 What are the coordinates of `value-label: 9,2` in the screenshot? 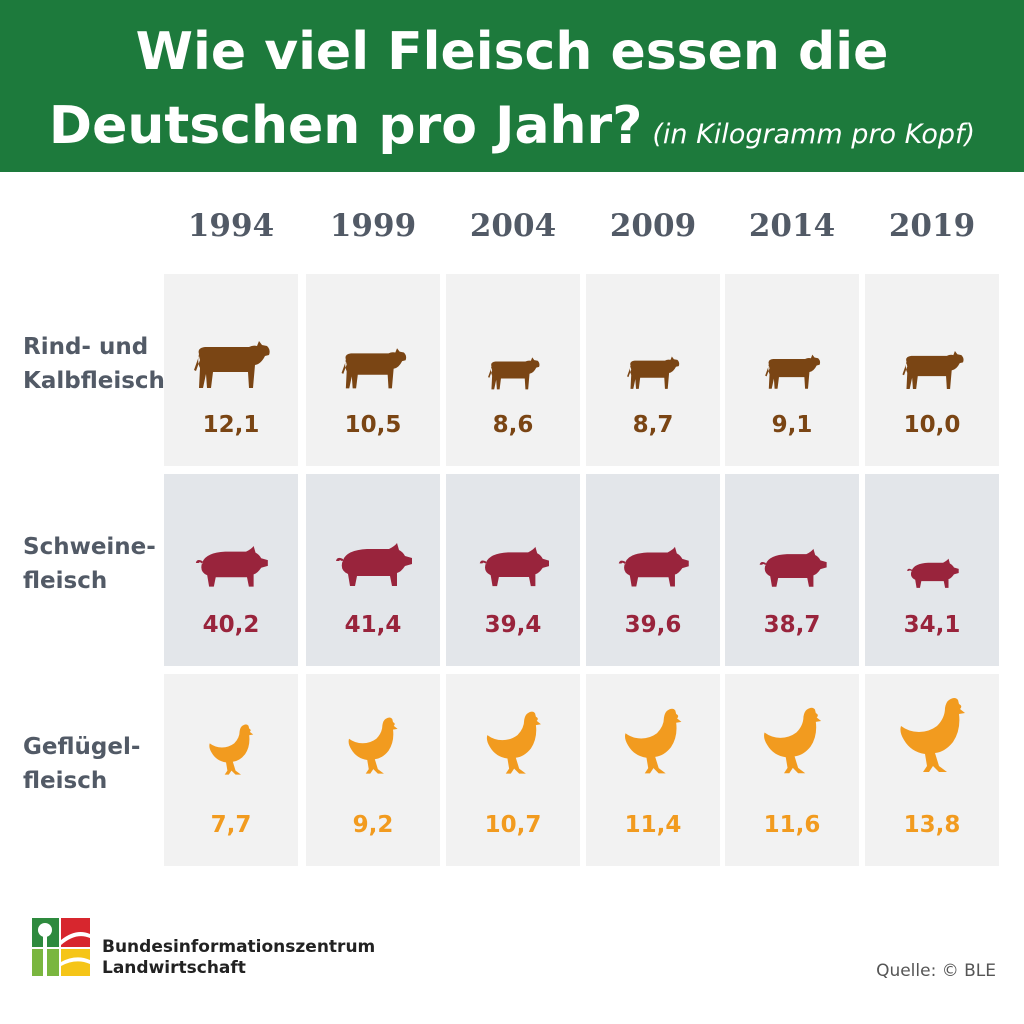 It's located at (373, 825).